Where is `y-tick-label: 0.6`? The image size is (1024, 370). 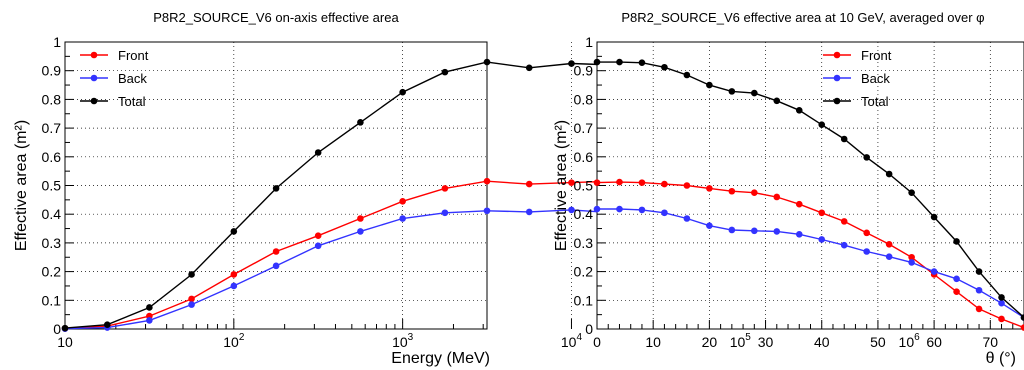
y-tick-label: 0.6 is located at coordinates (584, 157).